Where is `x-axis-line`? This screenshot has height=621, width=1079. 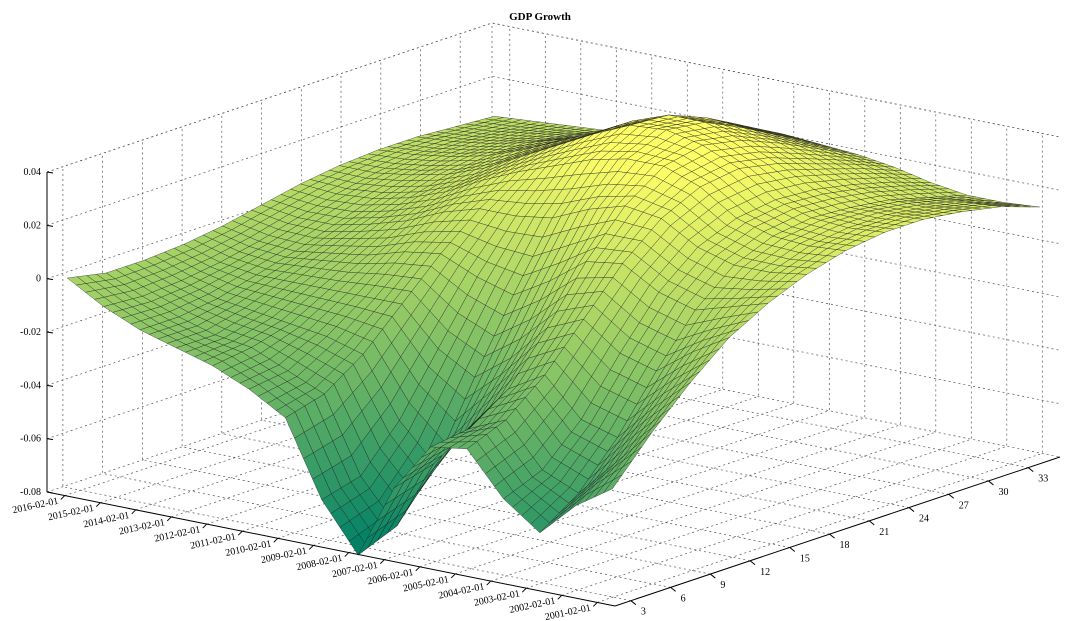 x-axis-line is located at coordinates (331, 549).